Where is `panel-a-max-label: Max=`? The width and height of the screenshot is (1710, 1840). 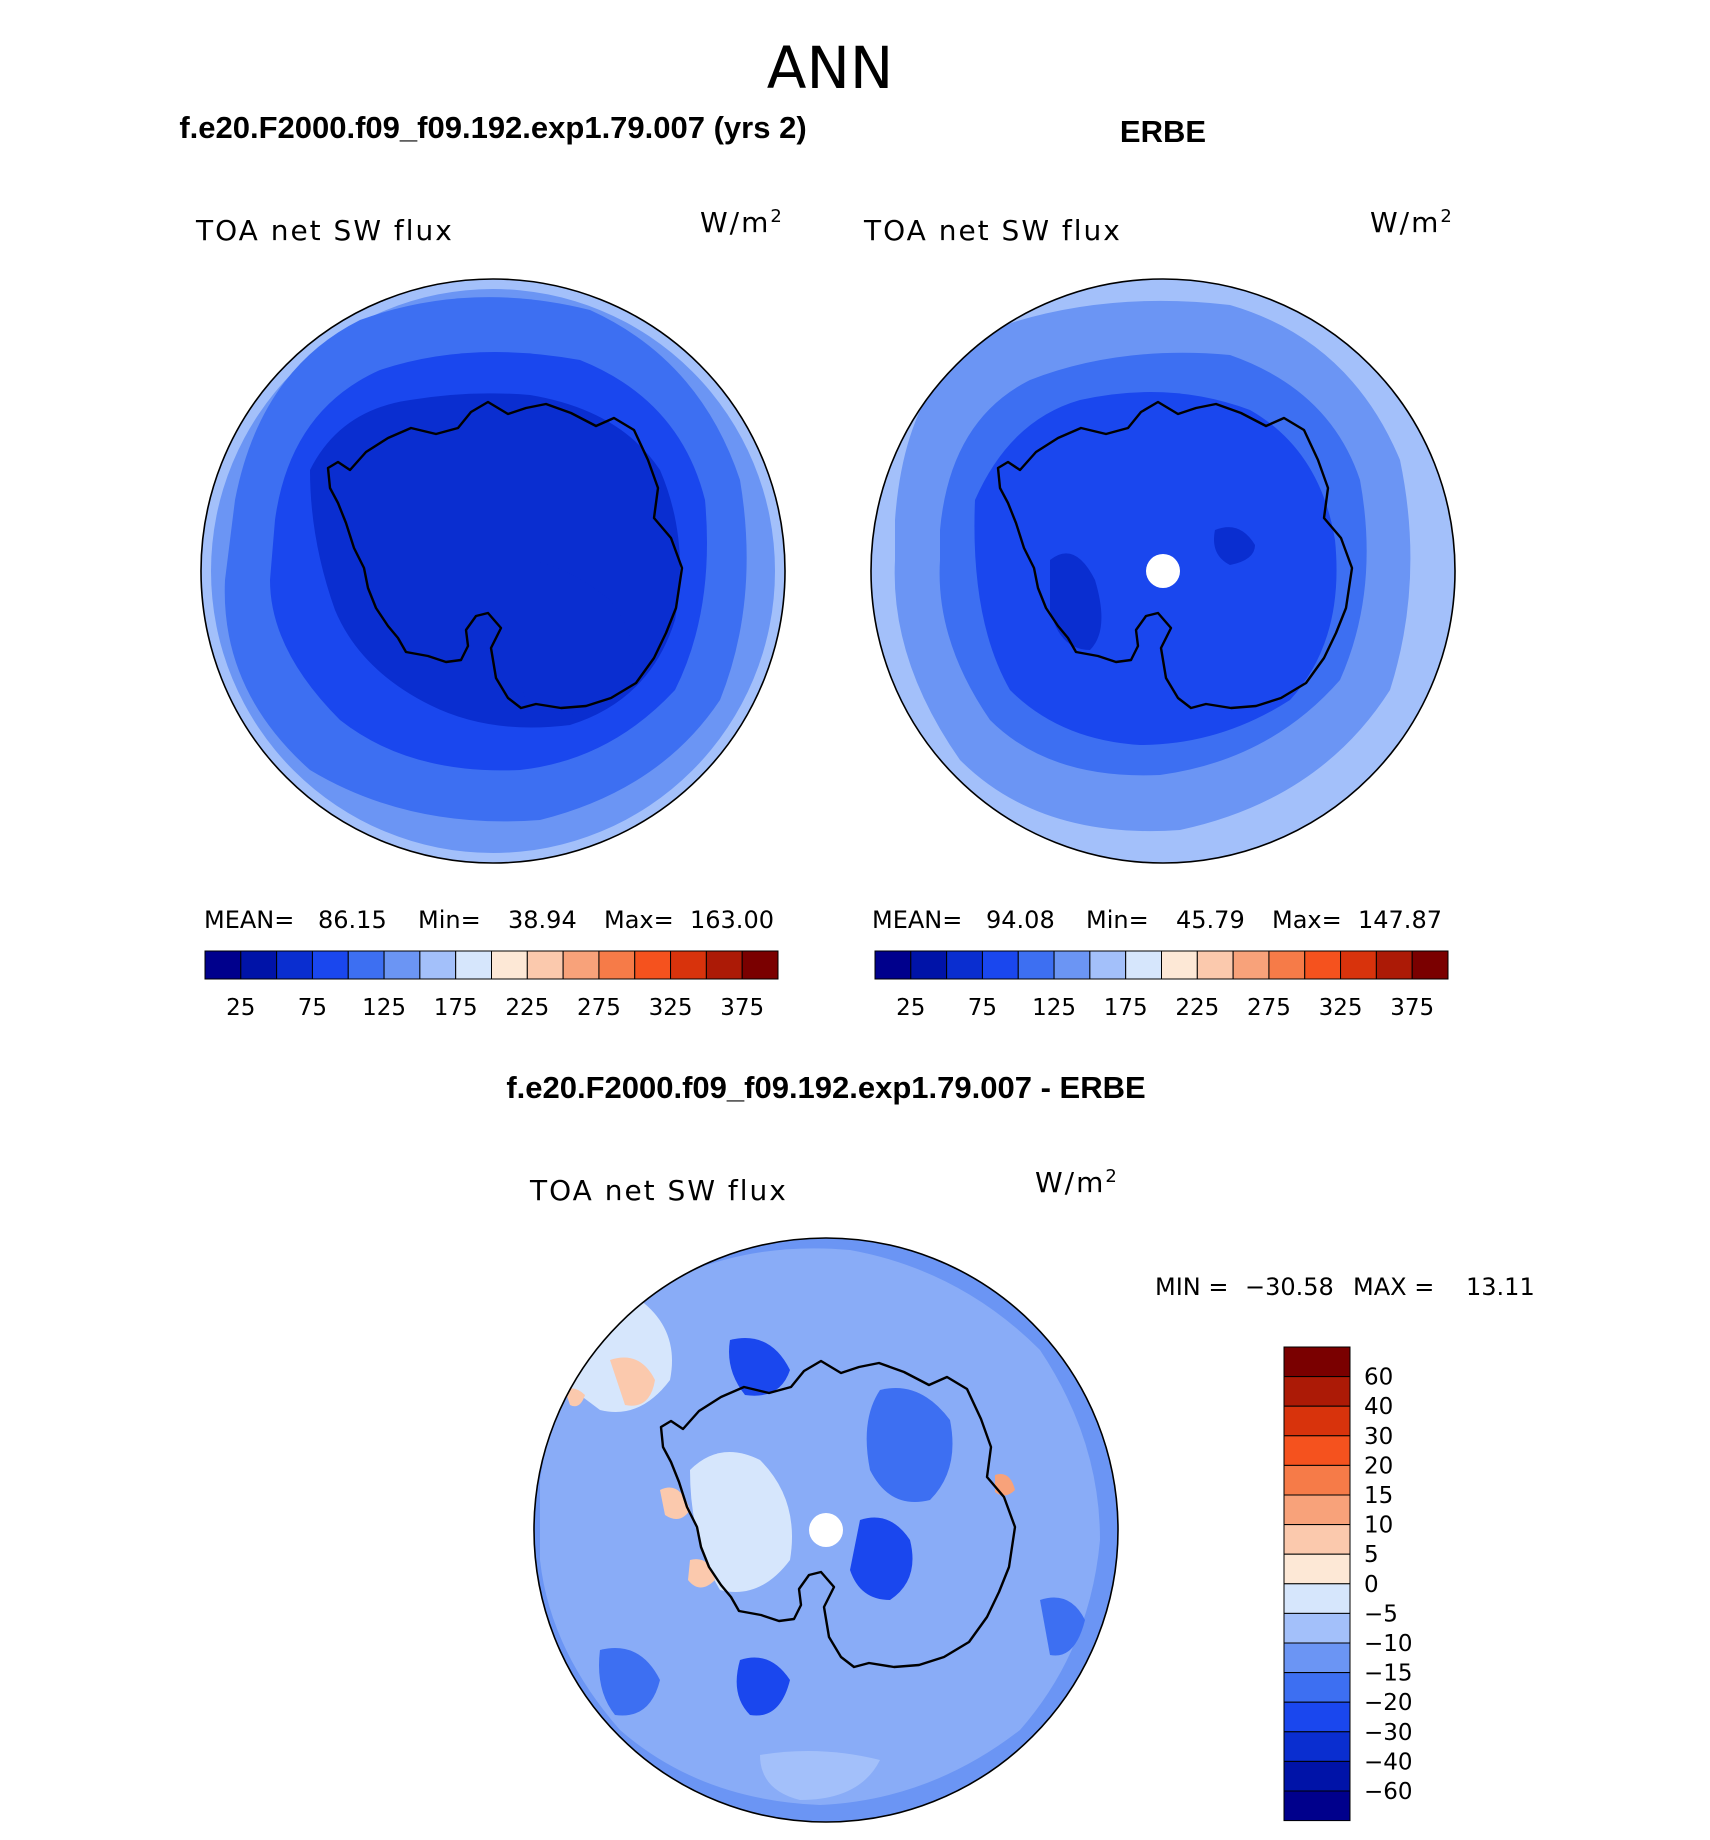
panel-a-max-label: Max= is located at coordinates (639, 920).